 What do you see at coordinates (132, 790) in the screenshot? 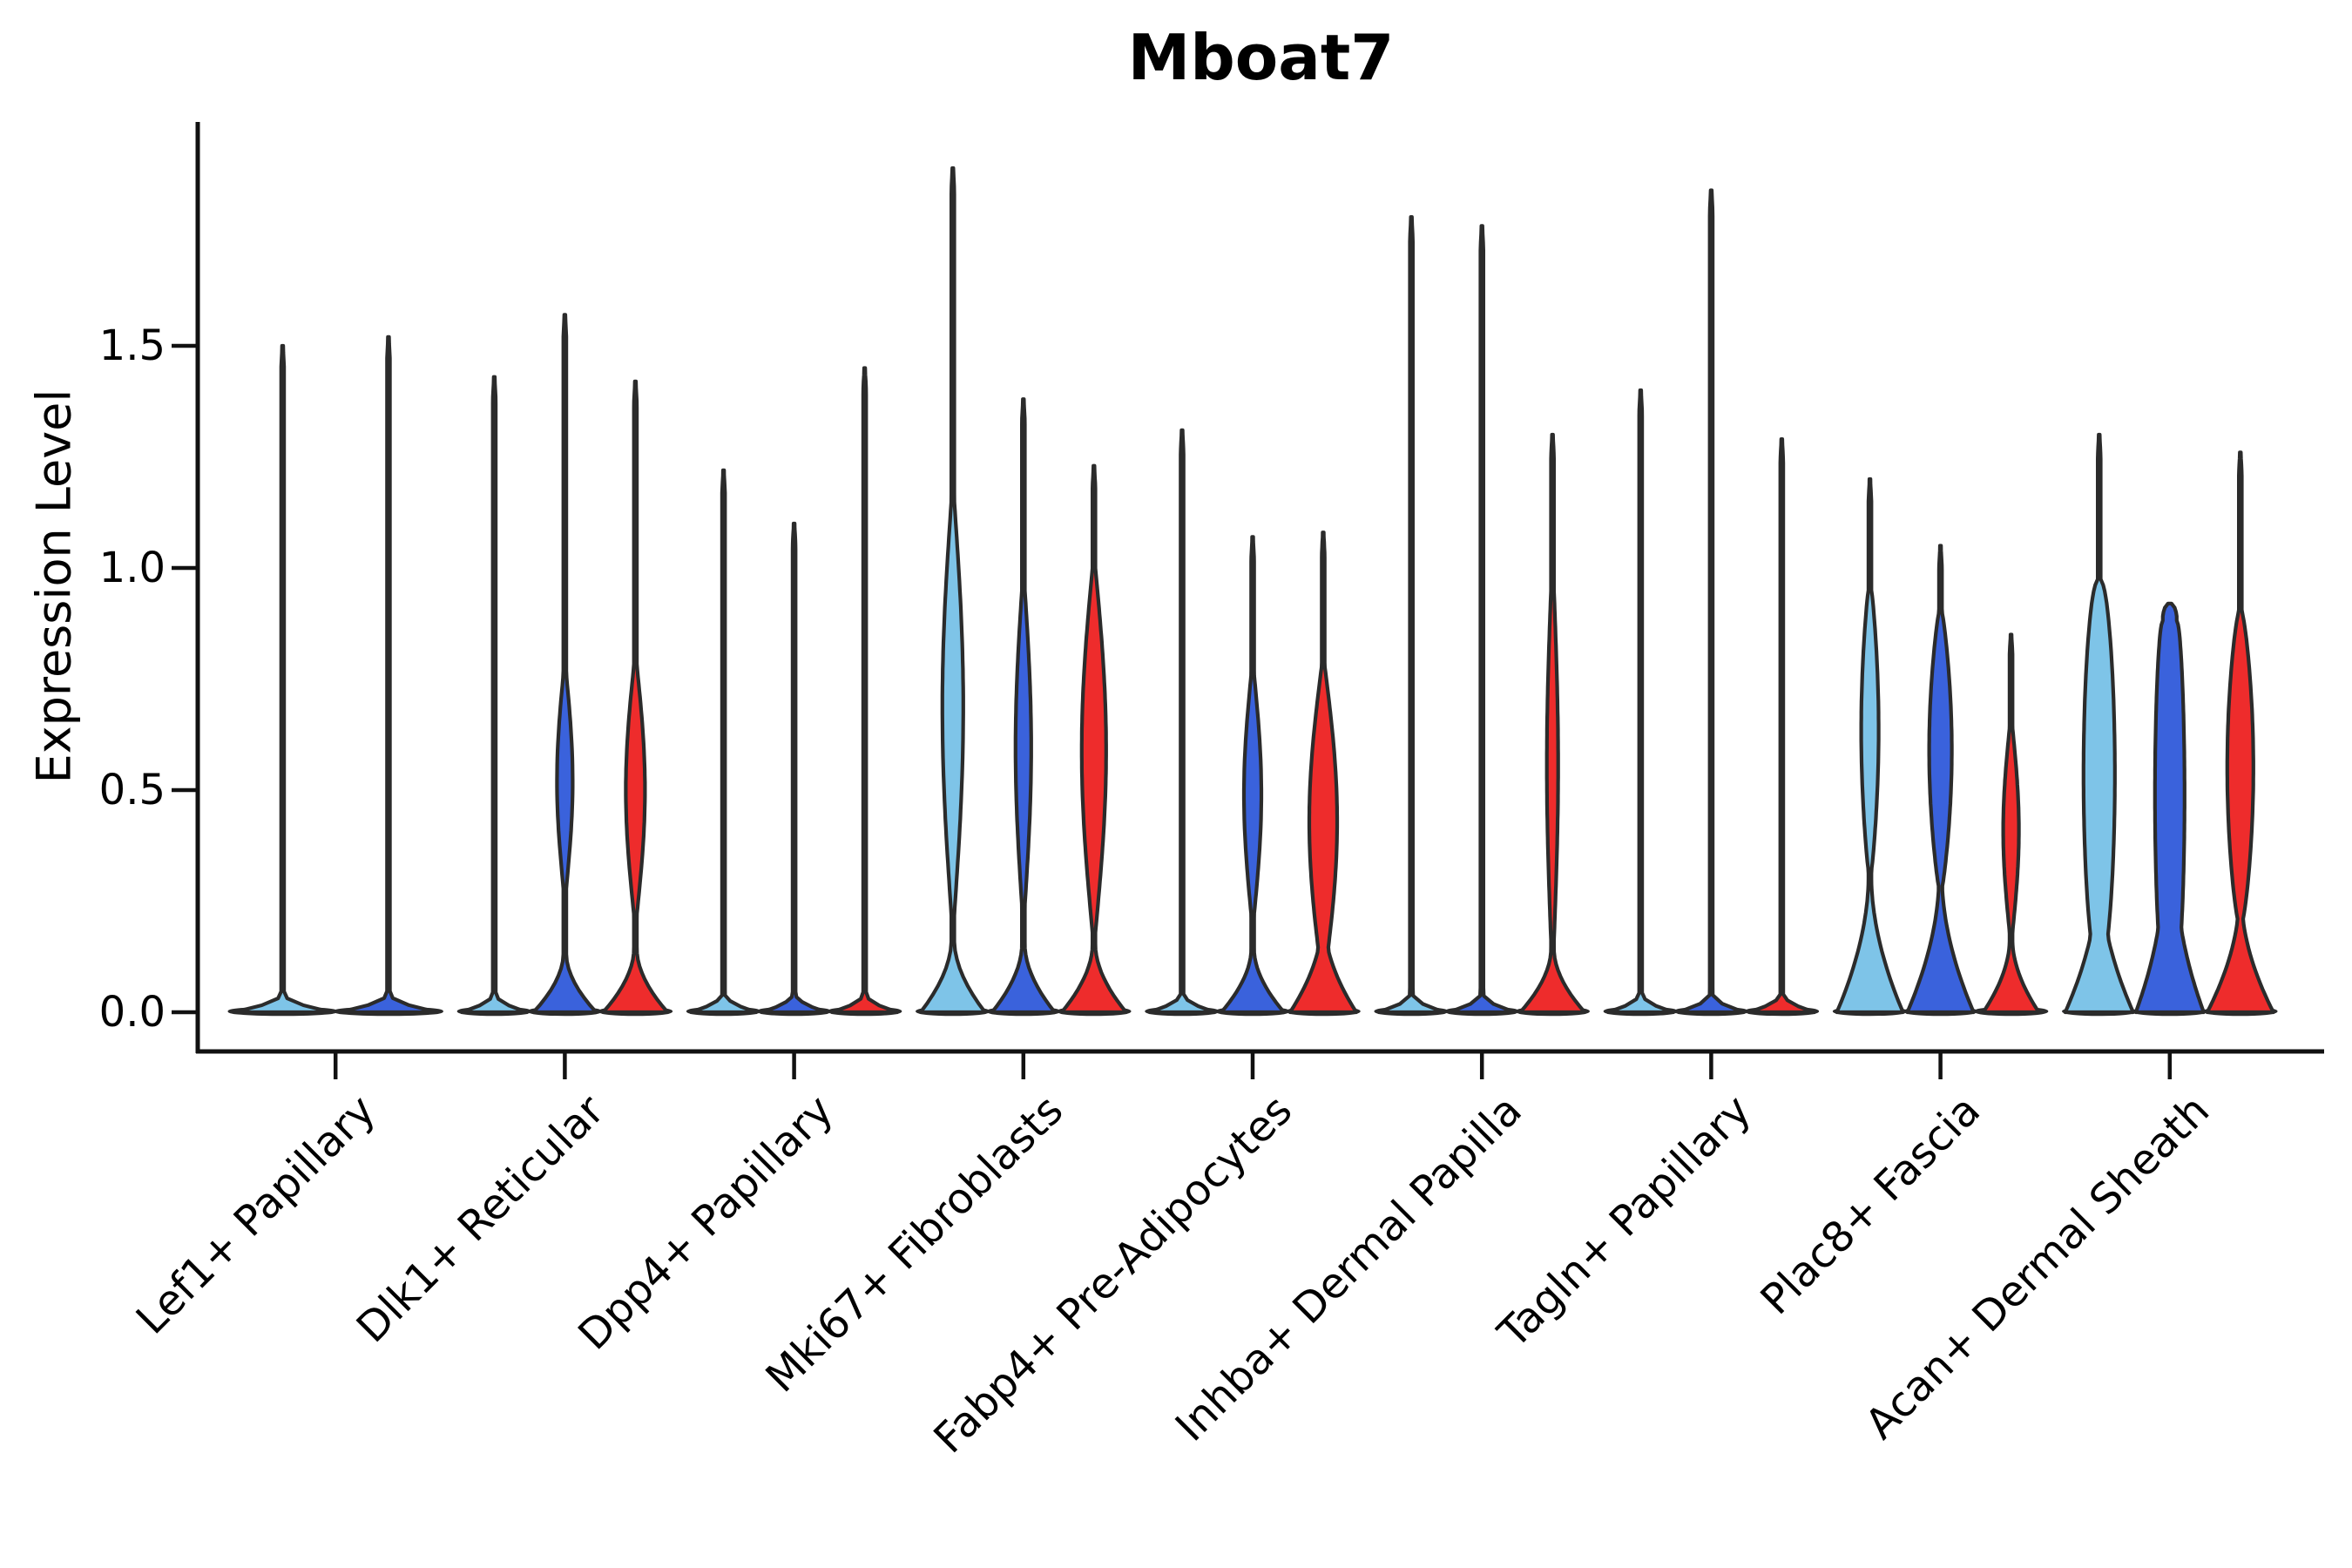
I see `y-tick-label: 0.5` at bounding box center [132, 790].